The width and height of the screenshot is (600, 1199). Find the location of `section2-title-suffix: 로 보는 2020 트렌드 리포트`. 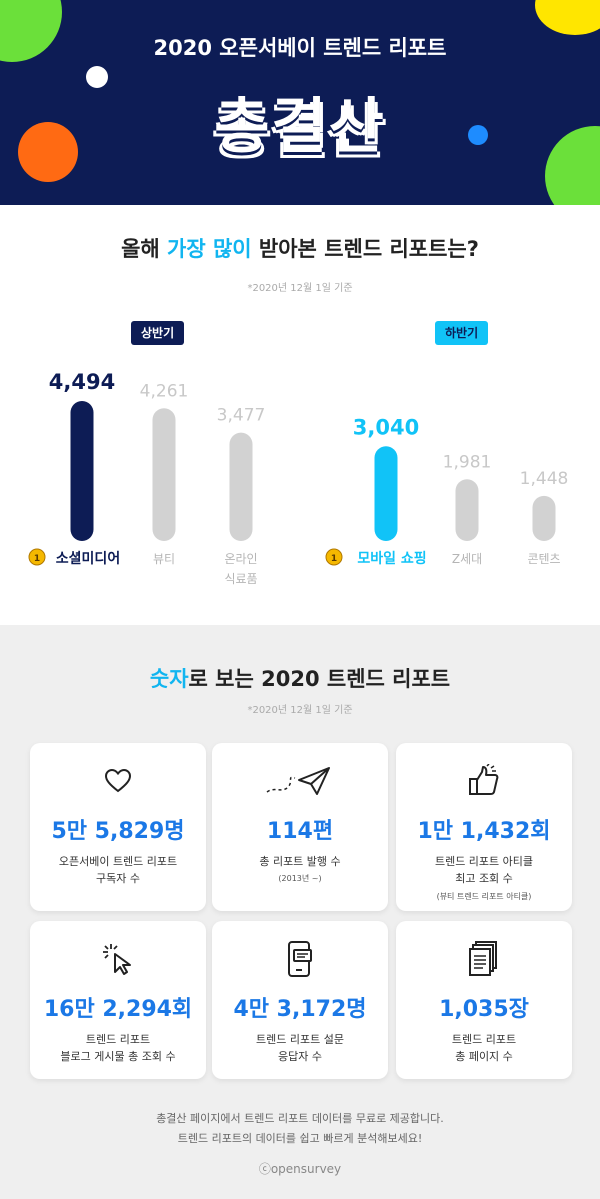

section2-title-suffix: 로 보는 2020 트렌드 리포트 is located at coordinates (319, 679).